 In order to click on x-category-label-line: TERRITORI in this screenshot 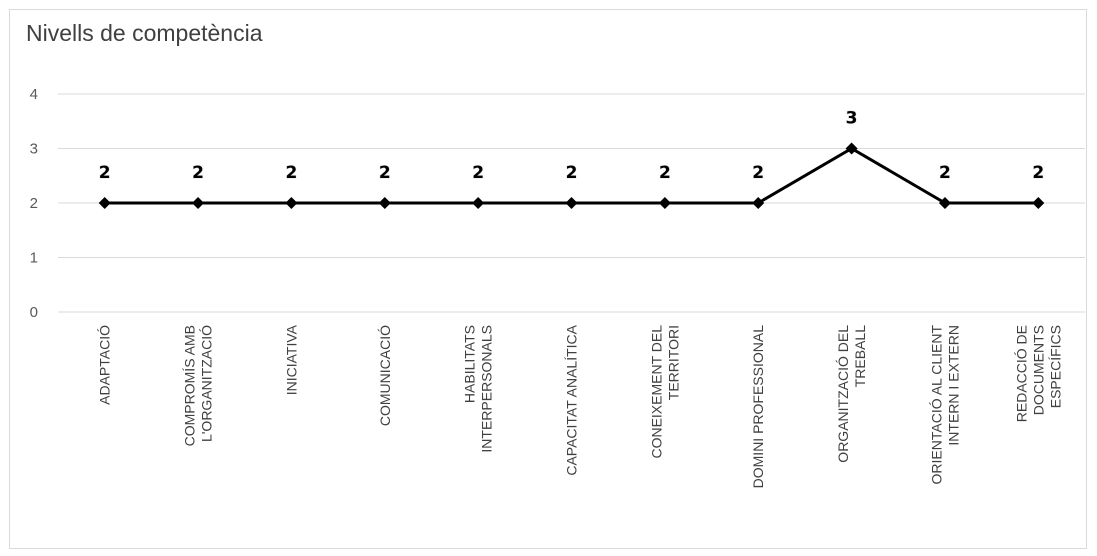, I will do `click(673, 362)`.